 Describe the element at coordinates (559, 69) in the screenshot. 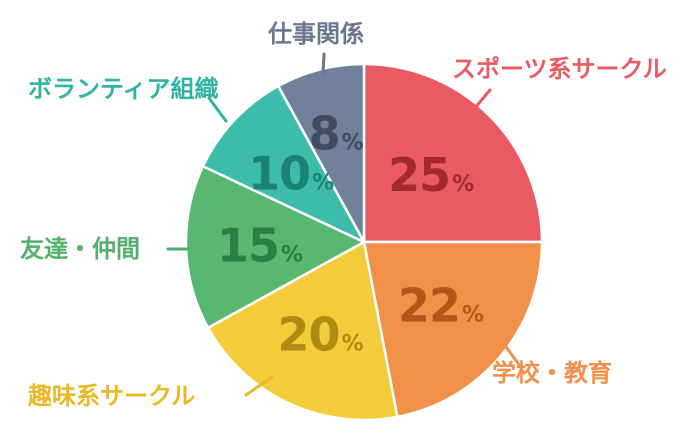

I see `slice-category-label: スポーツ系サークル` at that location.